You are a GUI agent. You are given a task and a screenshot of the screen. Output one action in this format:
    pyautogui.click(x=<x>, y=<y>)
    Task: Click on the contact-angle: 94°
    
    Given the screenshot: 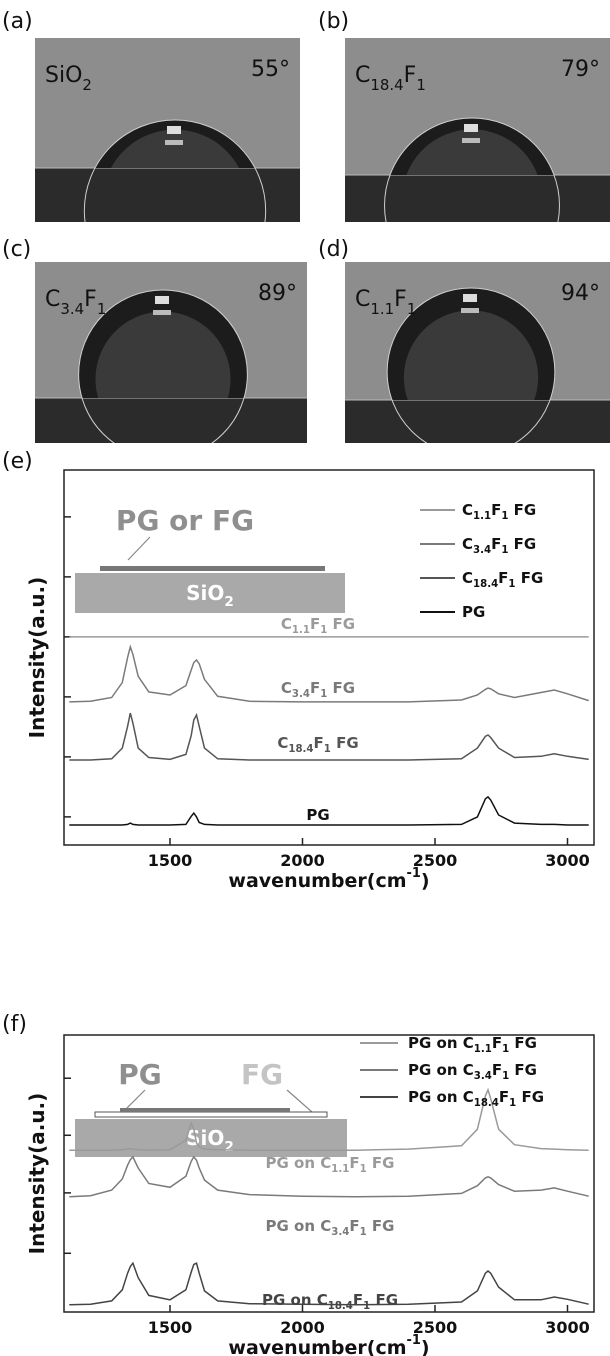 What is the action you would take?
    pyautogui.click(x=580, y=293)
    